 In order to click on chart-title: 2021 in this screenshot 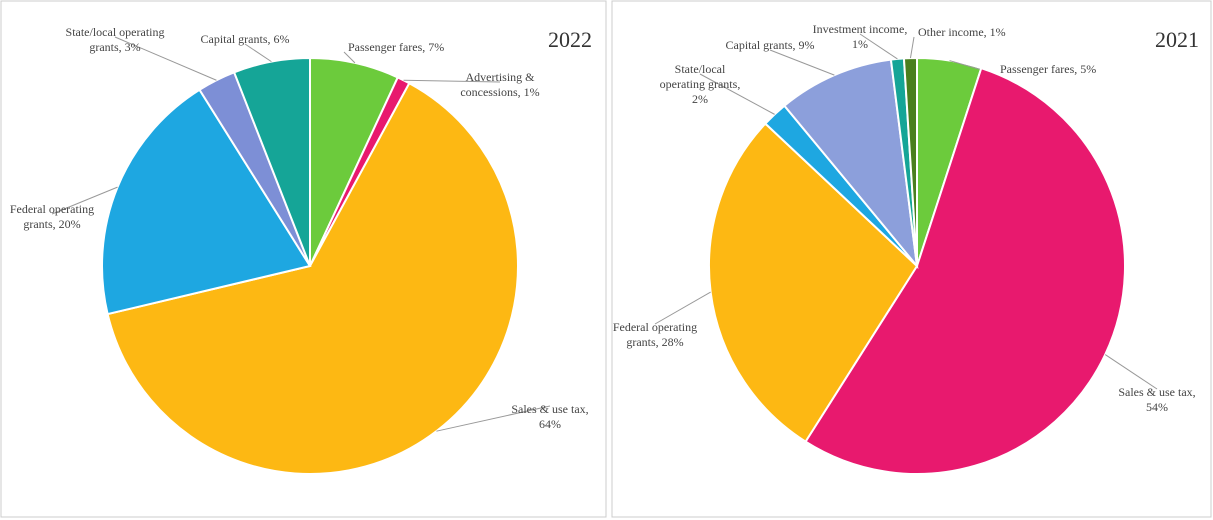, I will do `click(1177, 39)`.